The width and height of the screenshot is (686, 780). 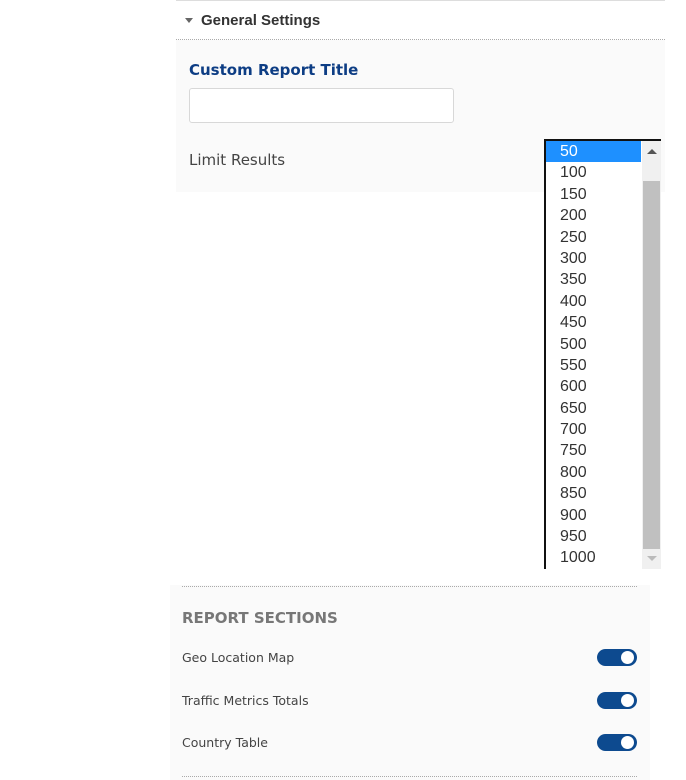 I want to click on limit-option: 500, so click(x=573, y=344).